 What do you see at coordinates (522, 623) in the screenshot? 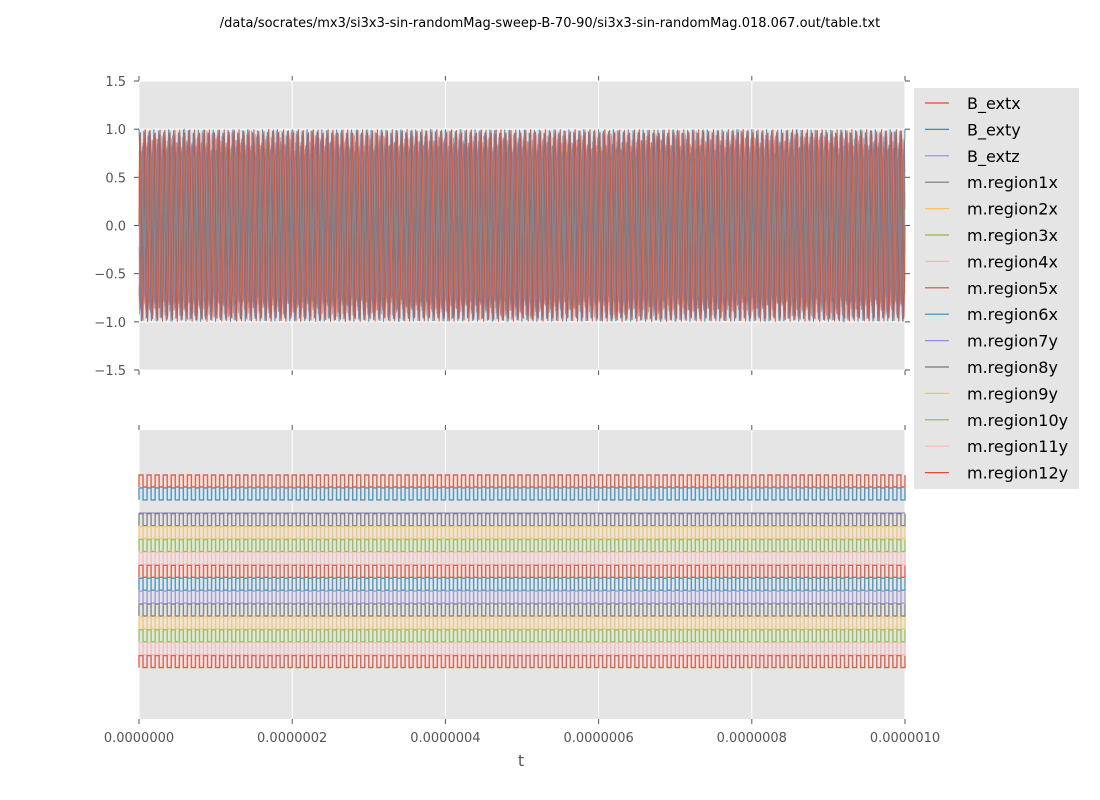
I see `bottom-series-line-m.region9y` at bounding box center [522, 623].